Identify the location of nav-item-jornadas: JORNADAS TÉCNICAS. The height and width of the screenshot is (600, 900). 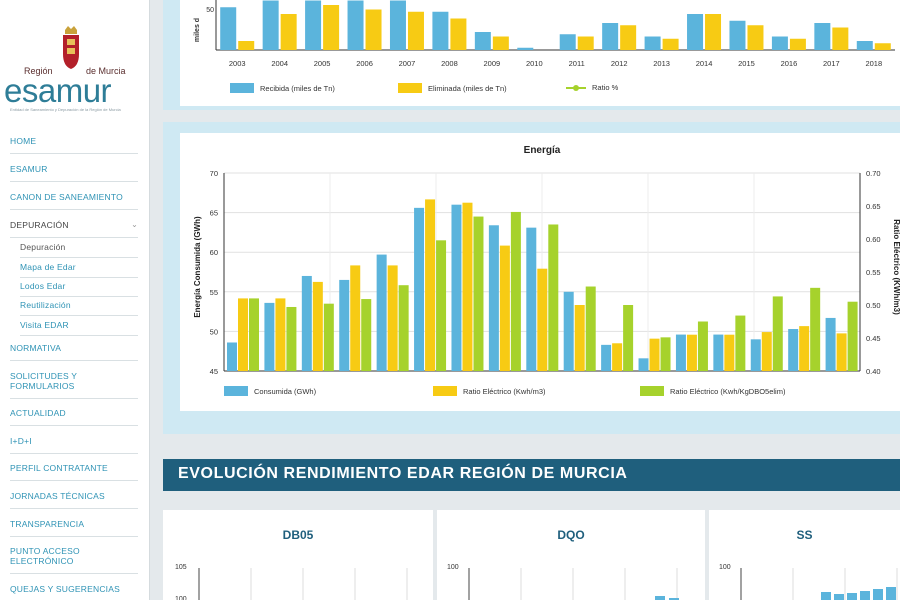
(74, 500).